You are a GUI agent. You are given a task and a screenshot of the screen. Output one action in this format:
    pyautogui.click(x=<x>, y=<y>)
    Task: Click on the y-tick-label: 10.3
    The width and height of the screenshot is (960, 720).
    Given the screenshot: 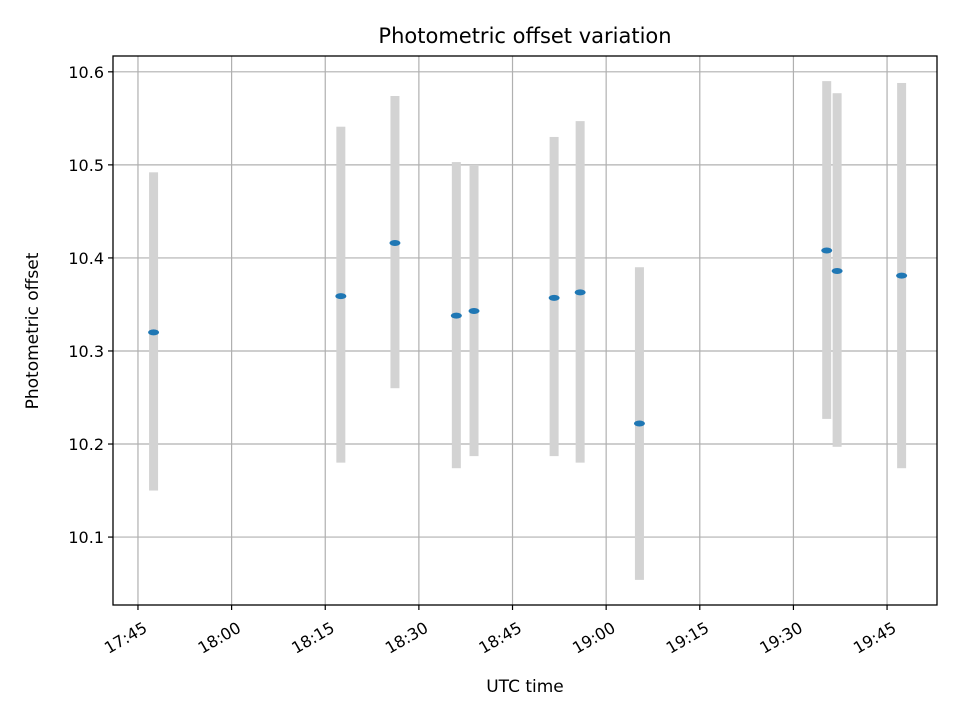 What is the action you would take?
    pyautogui.click(x=86, y=351)
    